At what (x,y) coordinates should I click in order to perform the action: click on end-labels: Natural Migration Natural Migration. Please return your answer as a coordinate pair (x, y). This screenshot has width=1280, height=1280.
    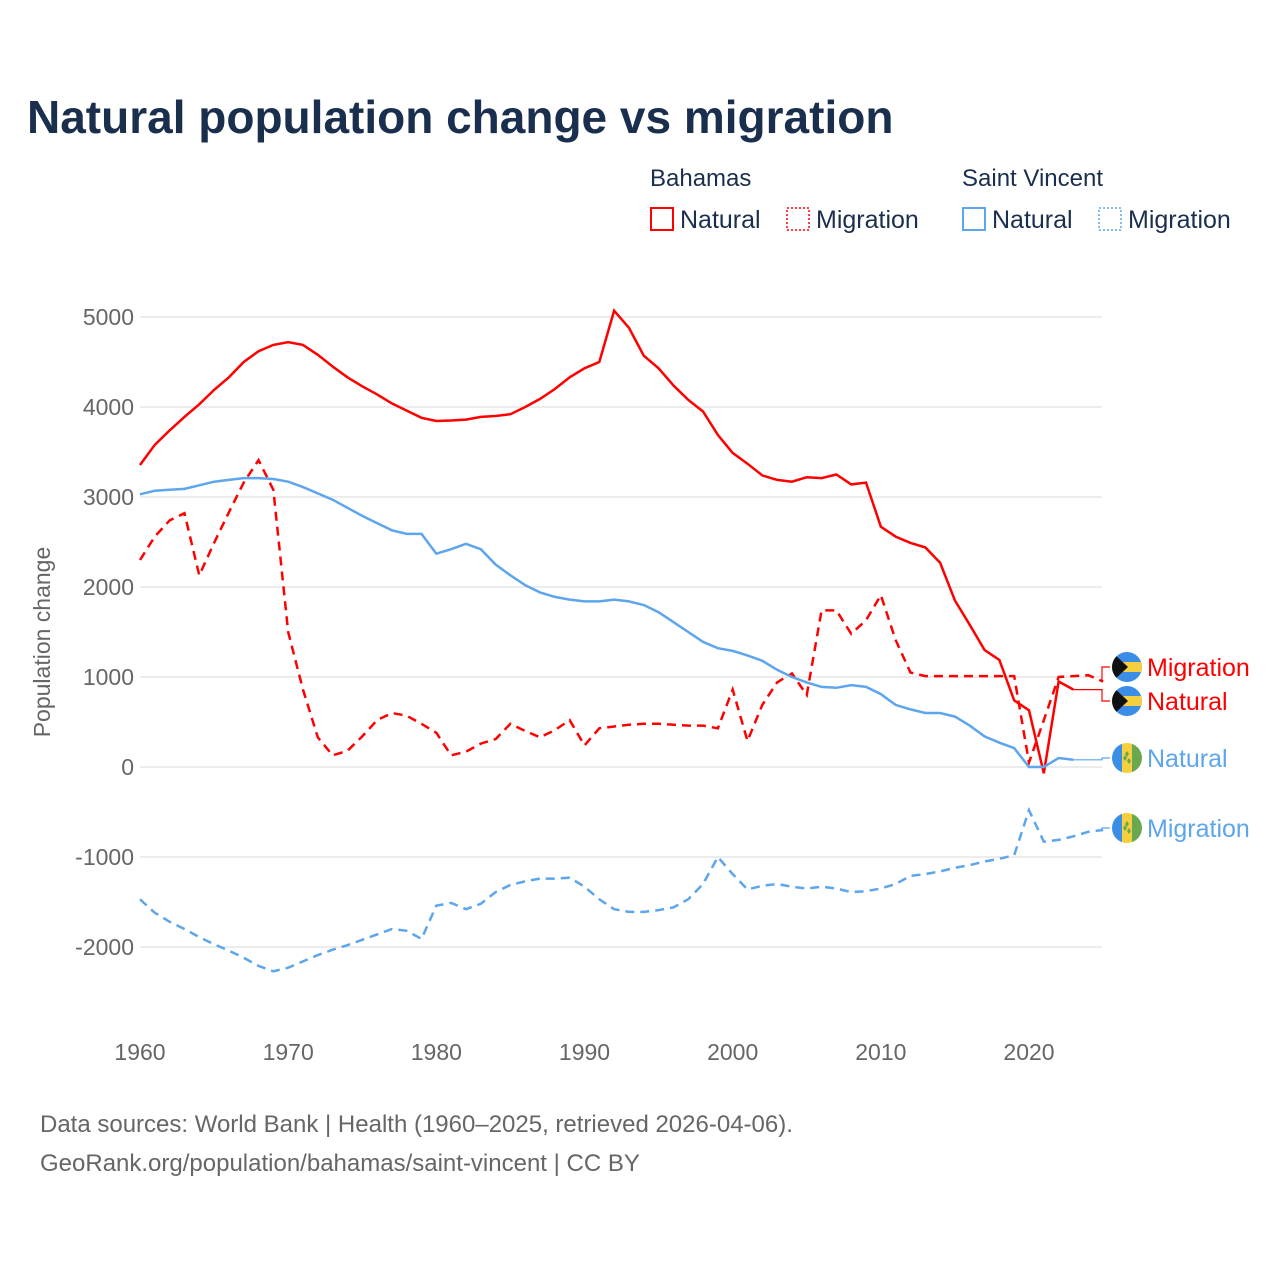
    Looking at the image, I should click on (1161, 747).